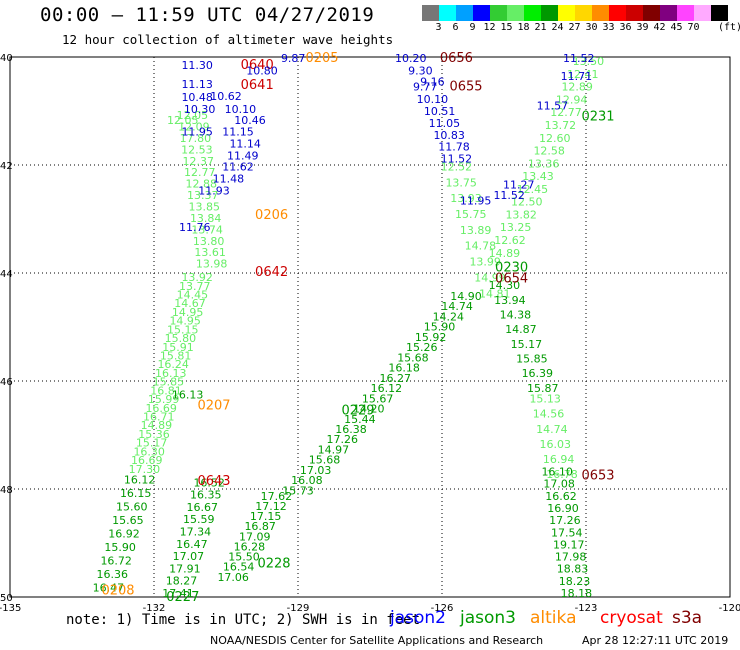  What do you see at coordinates (538, 176) in the screenshot?
I see `wave-height-label: 13.43` at bounding box center [538, 176].